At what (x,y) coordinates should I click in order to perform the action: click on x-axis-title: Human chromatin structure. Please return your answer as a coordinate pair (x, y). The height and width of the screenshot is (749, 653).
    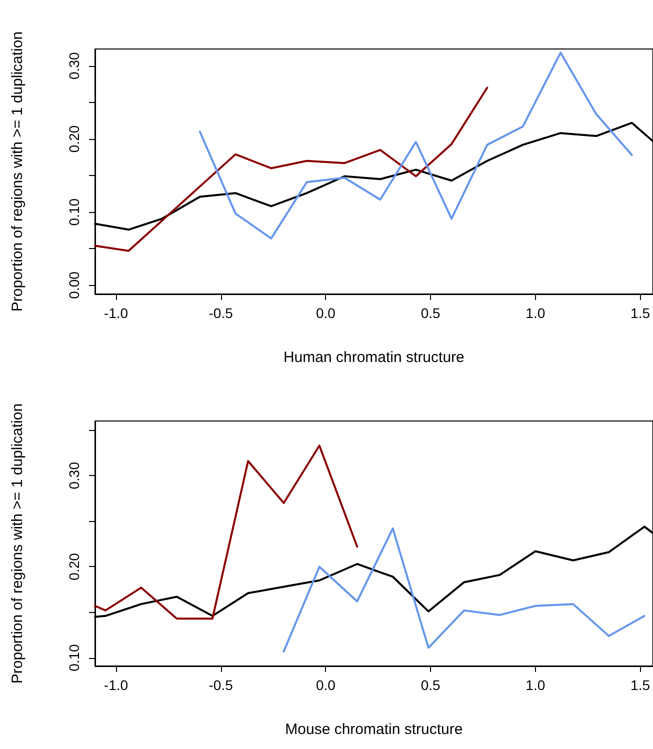
    Looking at the image, I should click on (373, 357).